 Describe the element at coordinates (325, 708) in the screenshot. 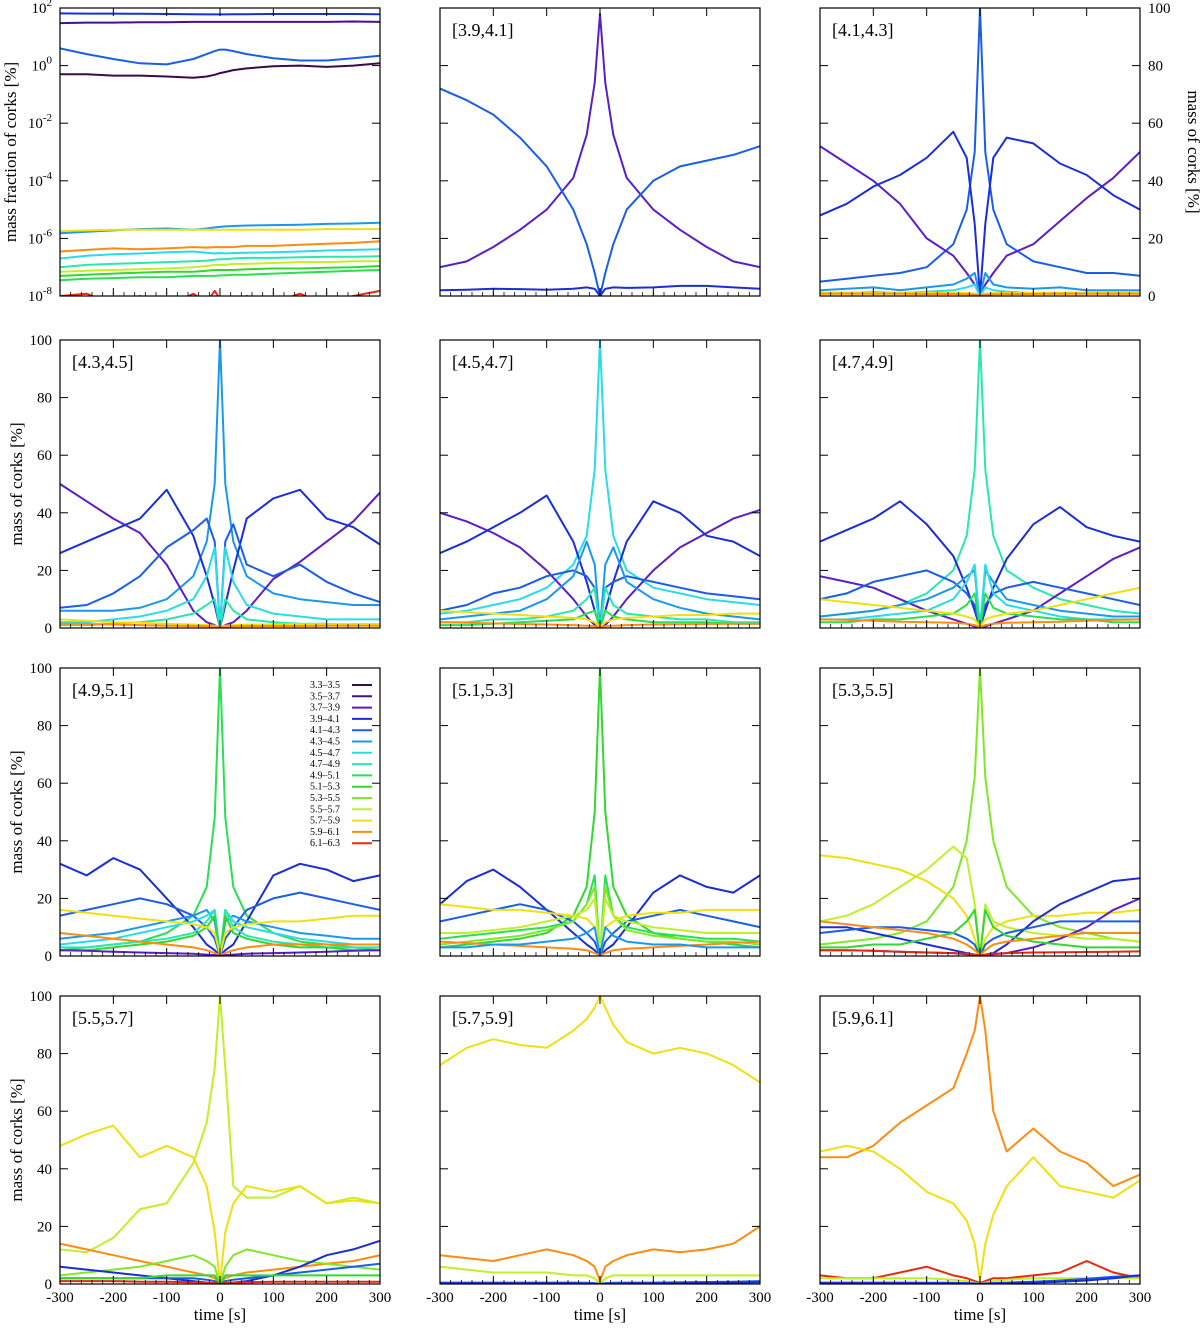

I see `legend-label: 3.7–3.9` at that location.